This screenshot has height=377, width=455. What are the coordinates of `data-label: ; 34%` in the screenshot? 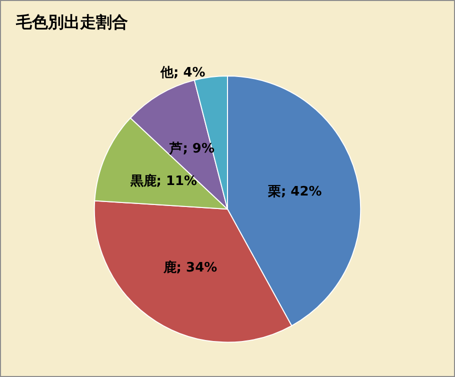 It's located at (197, 268).